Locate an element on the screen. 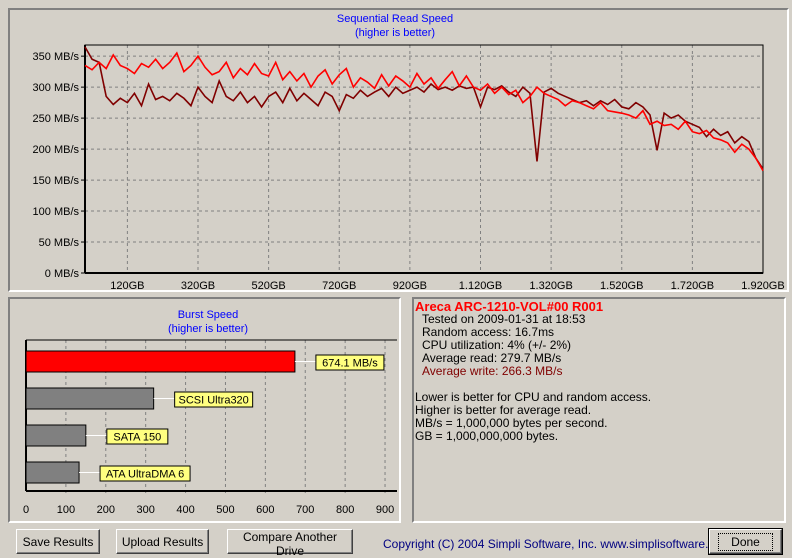 The width and height of the screenshot is (792, 558). compare-label: Compare Another Drive is located at coordinates (290, 544).